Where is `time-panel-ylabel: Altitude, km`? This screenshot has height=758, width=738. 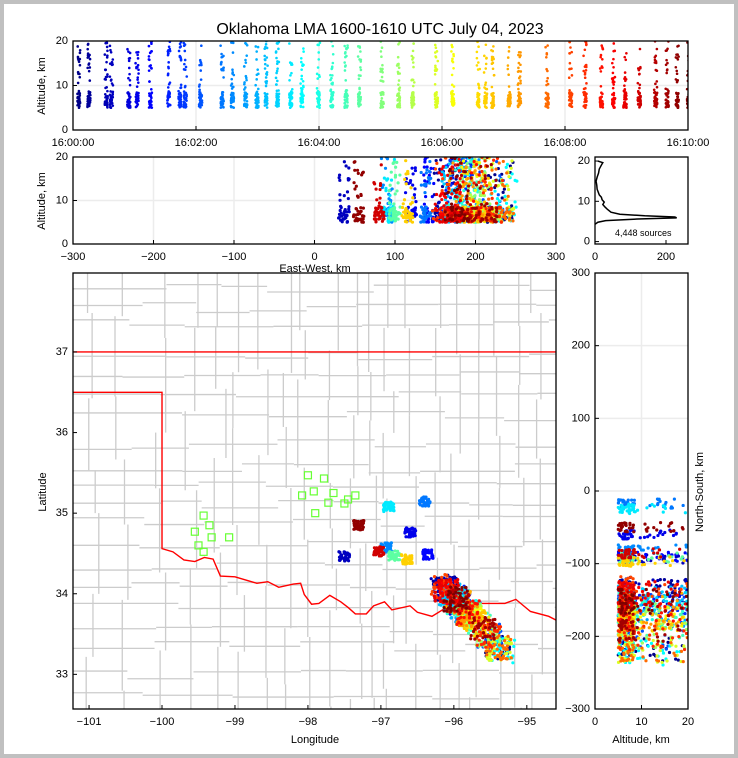
time-panel-ylabel: Altitude, km is located at coordinates (42, 85).